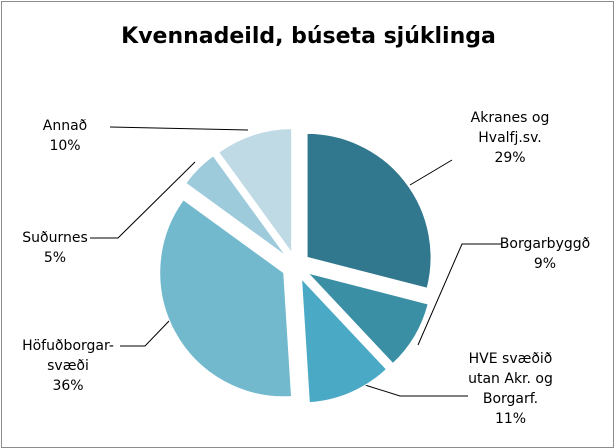 This screenshot has width=615, height=448. What do you see at coordinates (545, 244) in the screenshot?
I see `category-label: Borgarbyggð` at bounding box center [545, 244].